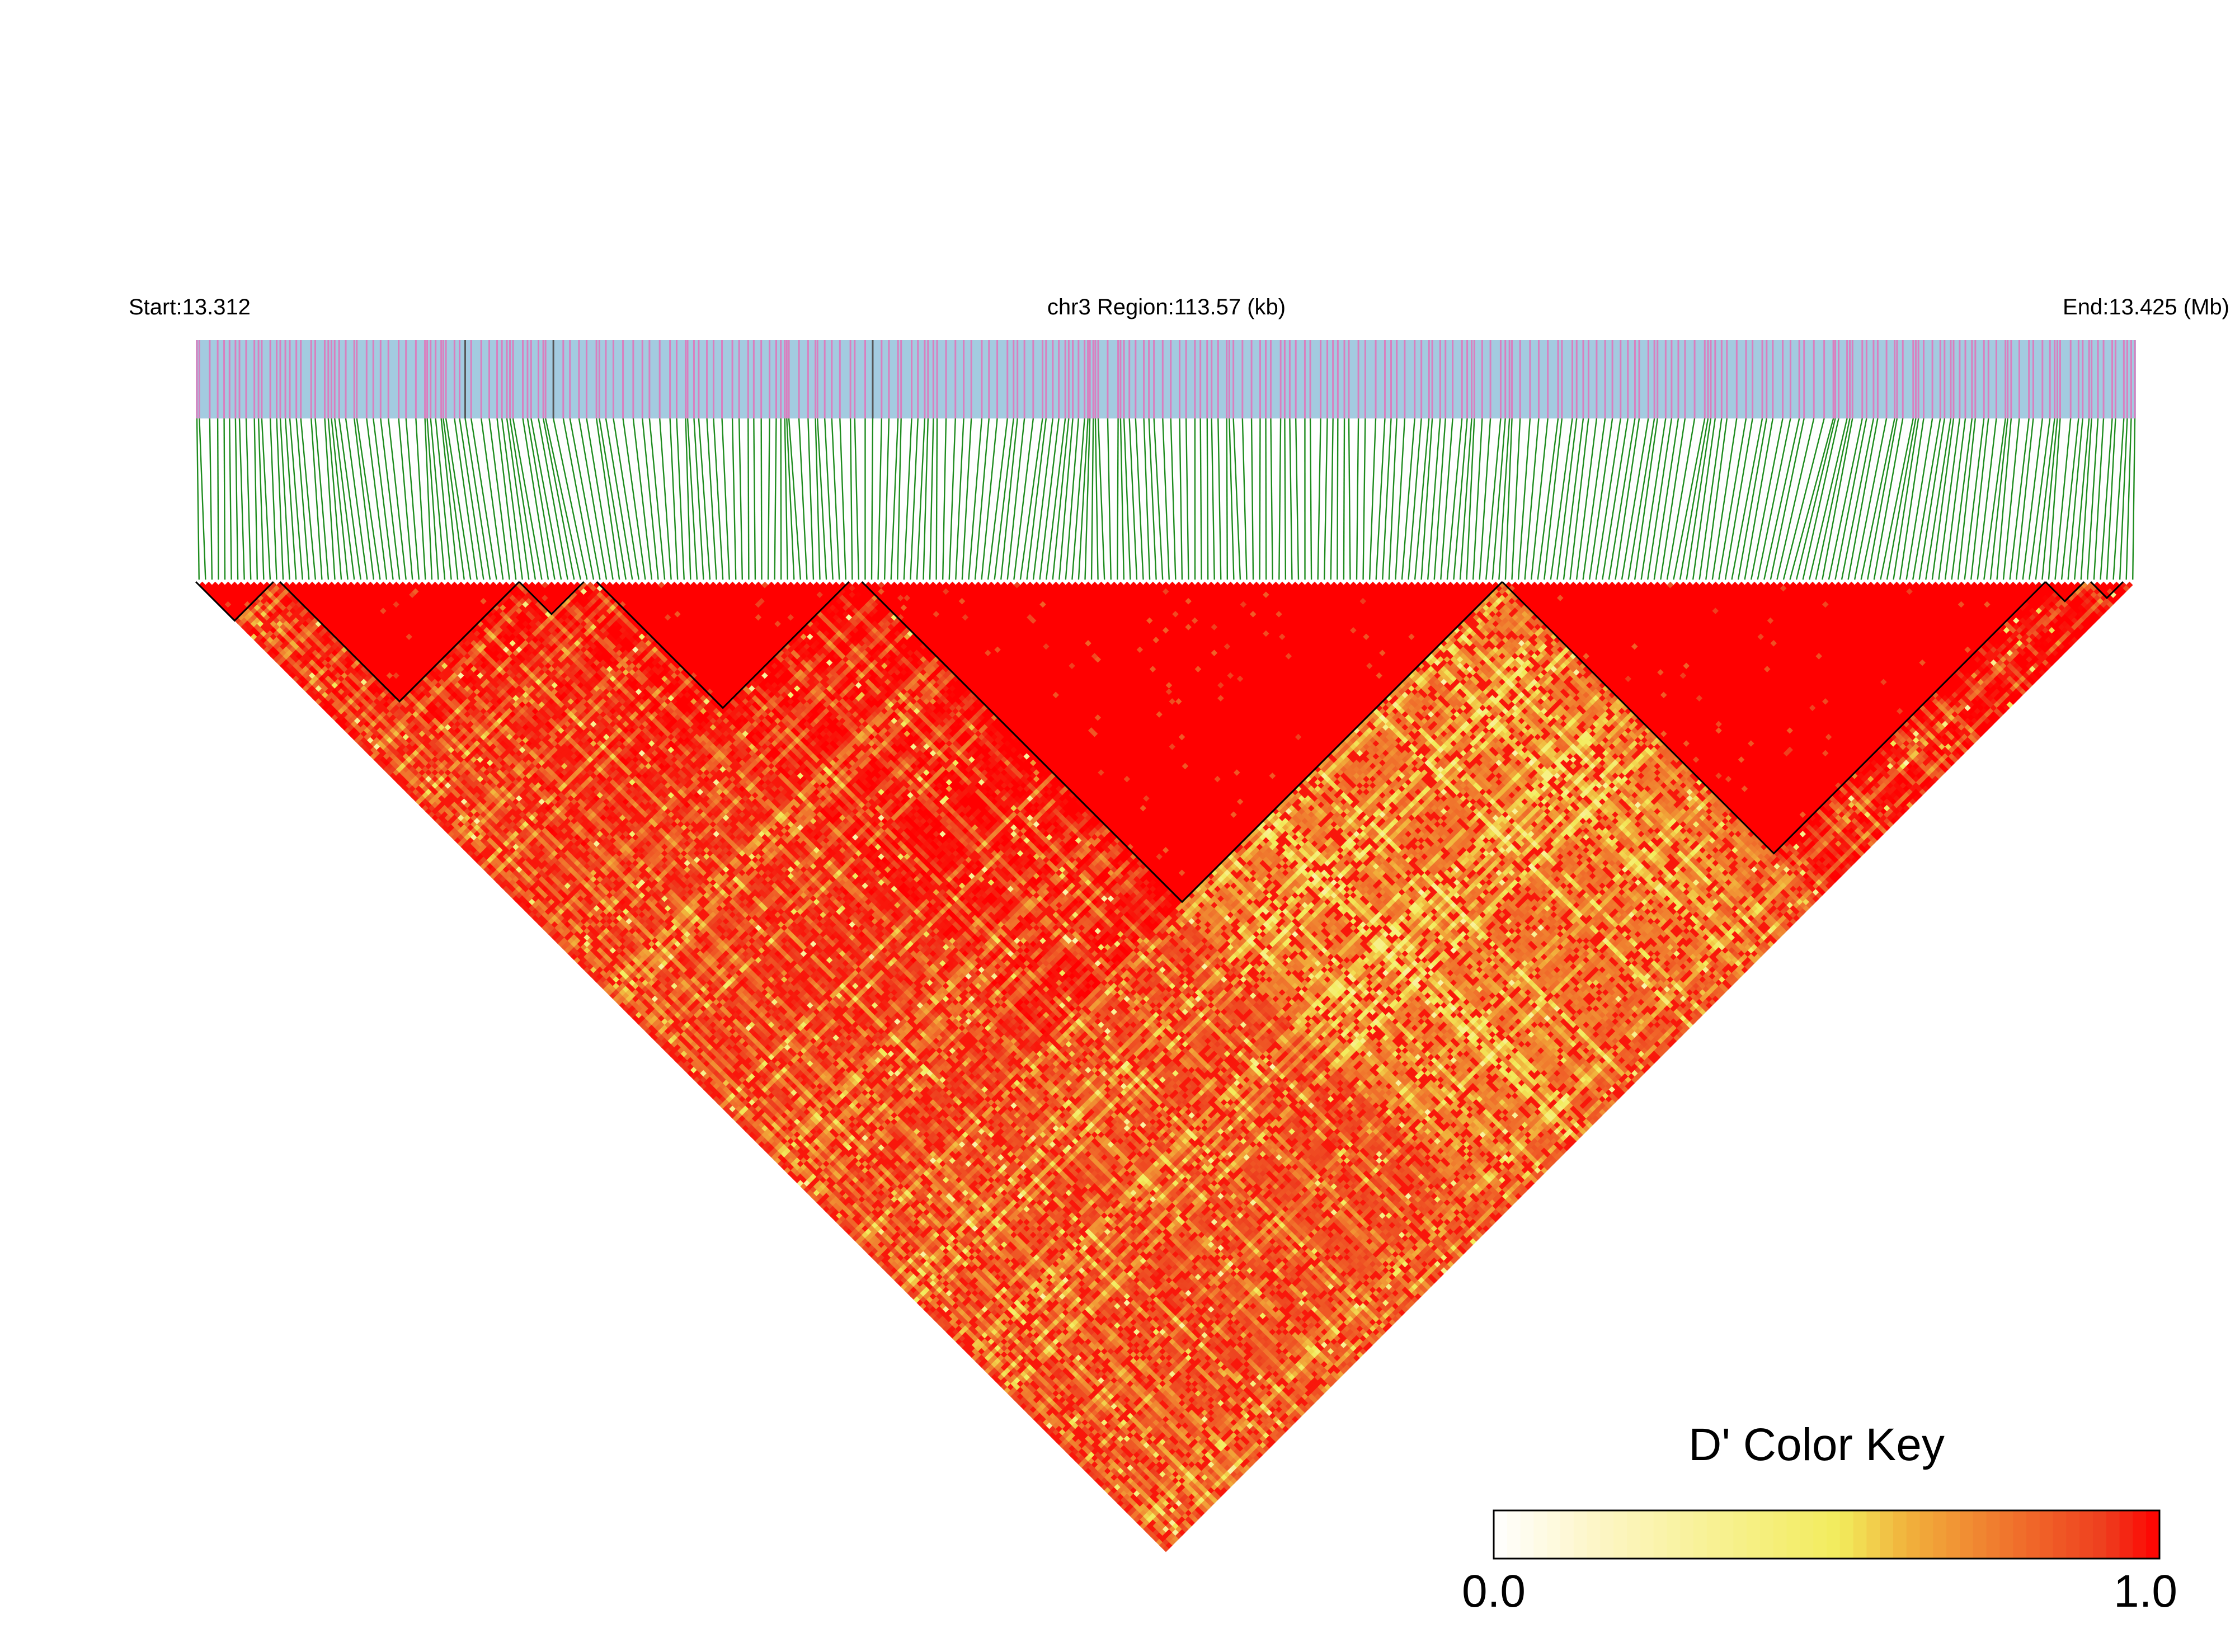  Describe the element at coordinates (1166, 379) in the screenshot. I see `snp-position-track` at that location.